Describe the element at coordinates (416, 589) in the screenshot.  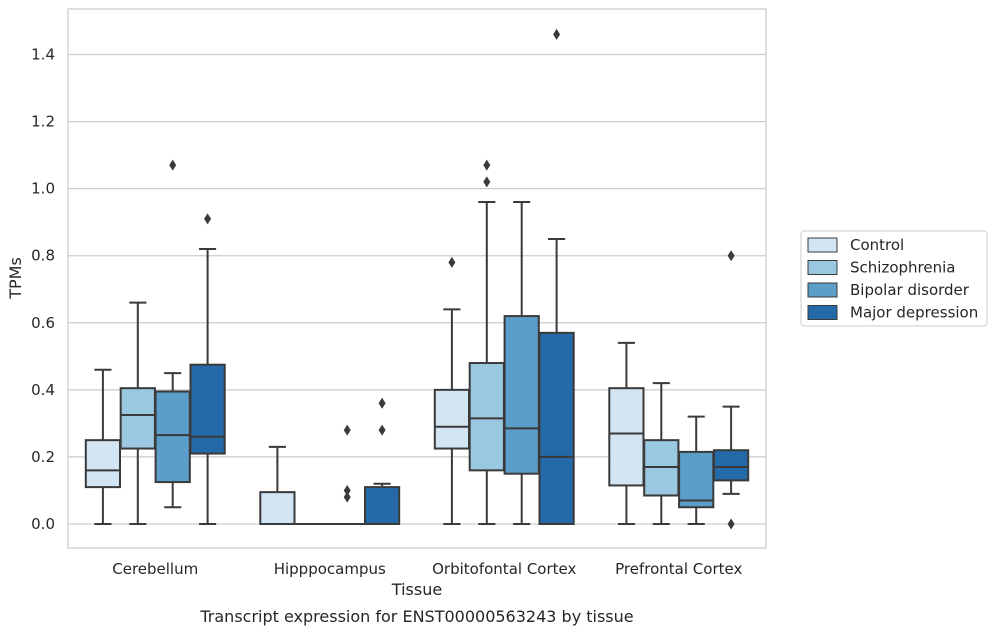
I see `x-axis-label: Tissue` at that location.